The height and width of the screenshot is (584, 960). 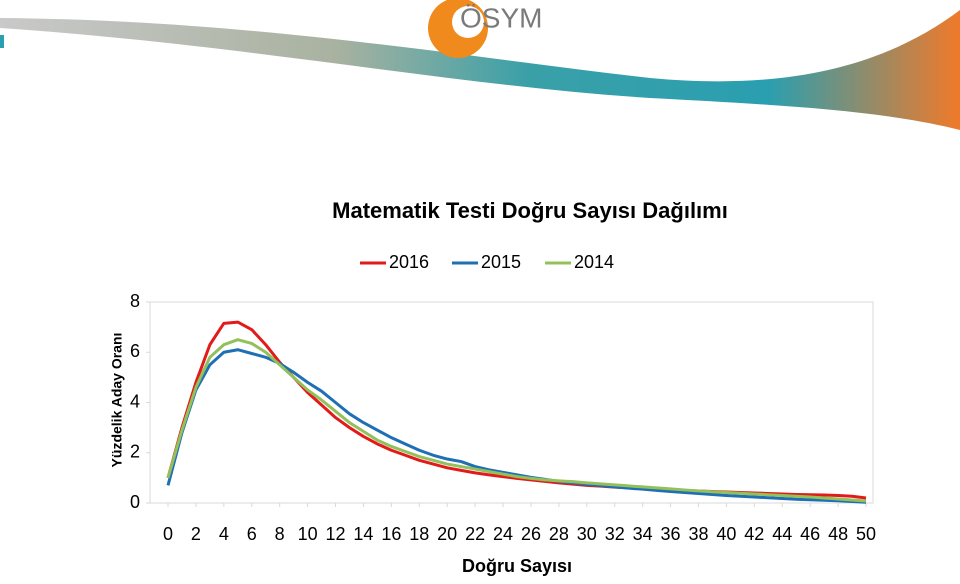 What do you see at coordinates (726, 534) in the screenshot?
I see `x-tick-label: 40` at bounding box center [726, 534].